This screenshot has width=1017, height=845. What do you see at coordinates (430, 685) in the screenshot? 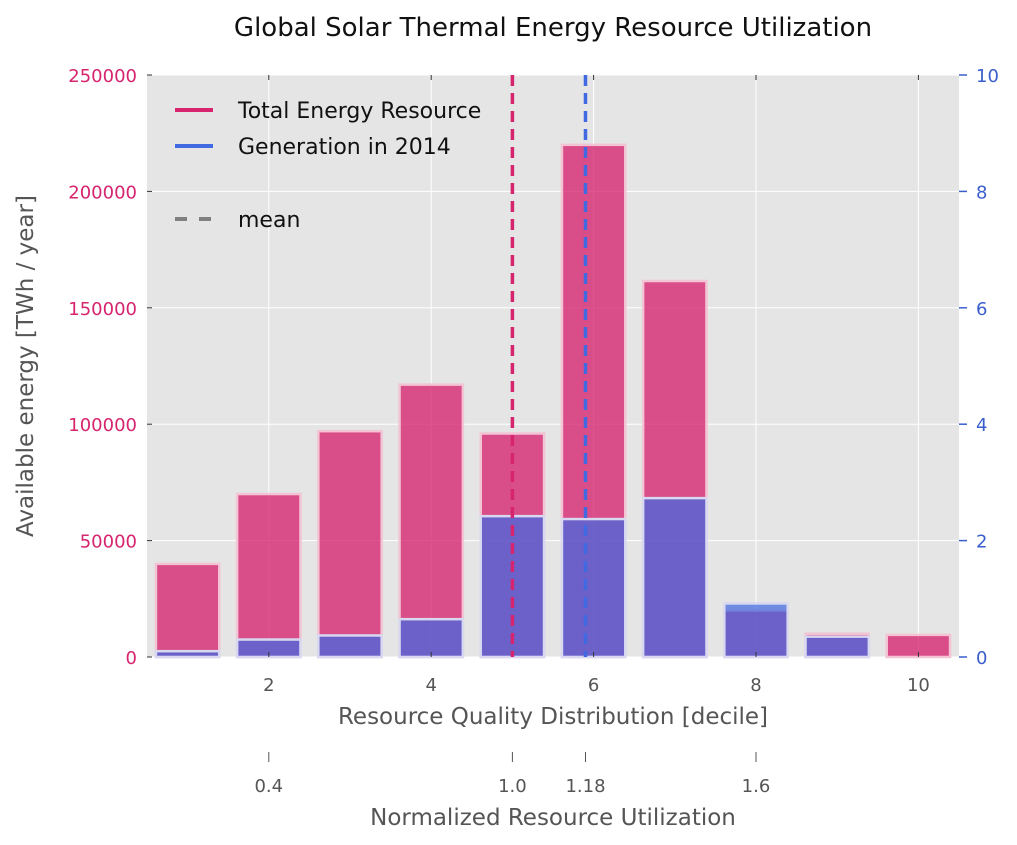
I see `x-tick-label: 4` at bounding box center [430, 685].